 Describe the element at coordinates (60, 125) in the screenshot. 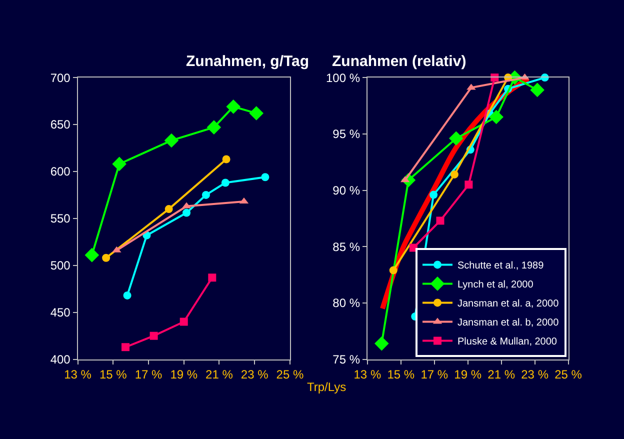

I see `y-tick-label: 650` at that location.